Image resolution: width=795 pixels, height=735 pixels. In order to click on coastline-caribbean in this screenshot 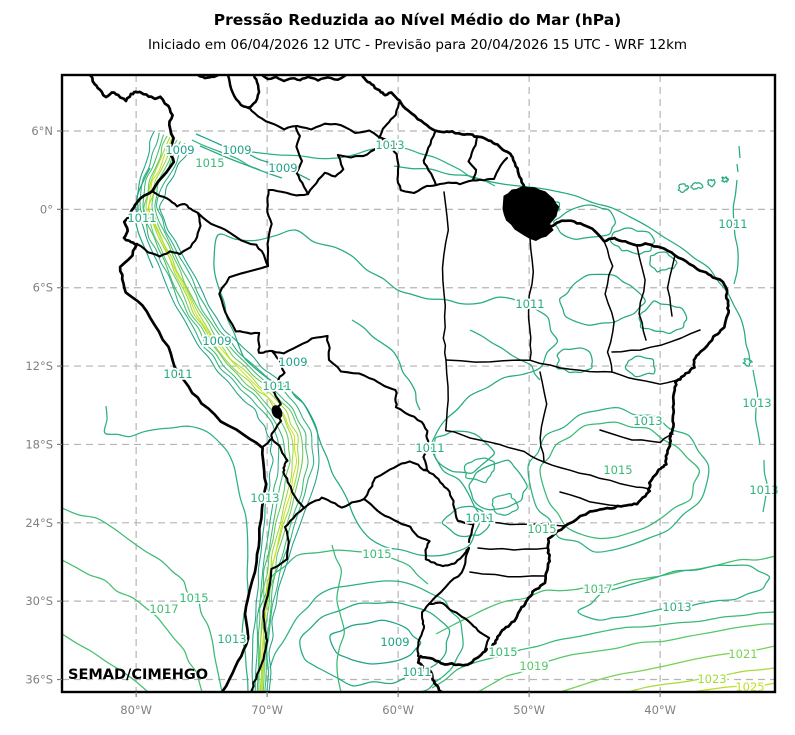, I will do `click(208, 78)`.